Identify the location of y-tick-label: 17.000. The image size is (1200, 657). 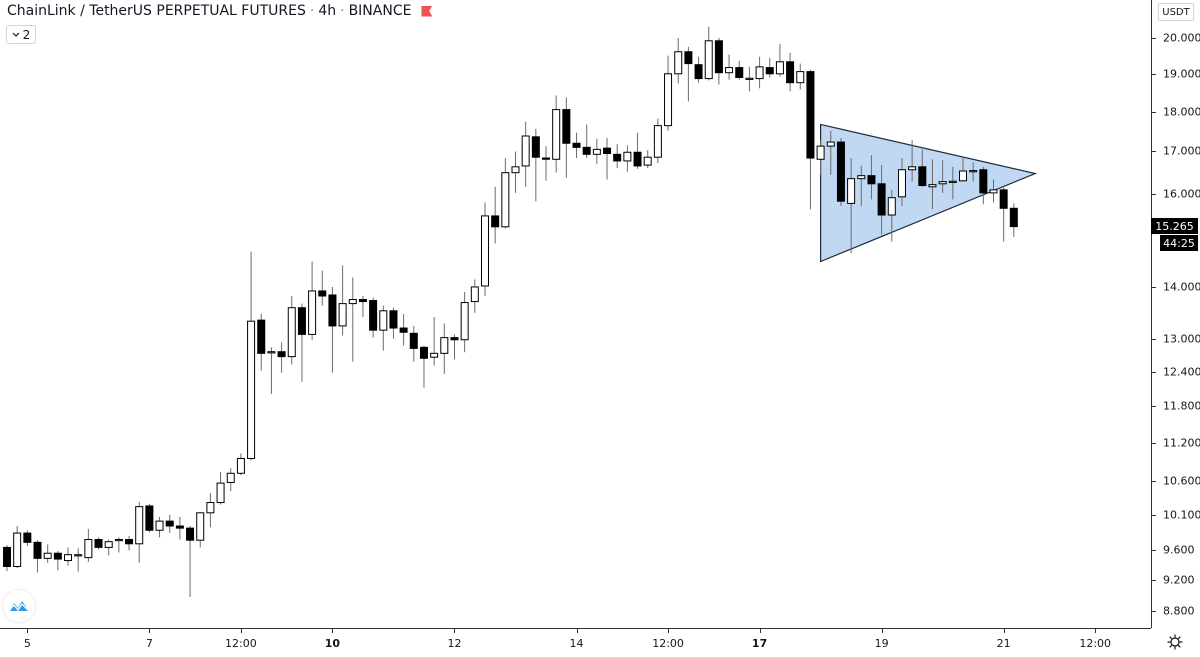
(1181, 151).